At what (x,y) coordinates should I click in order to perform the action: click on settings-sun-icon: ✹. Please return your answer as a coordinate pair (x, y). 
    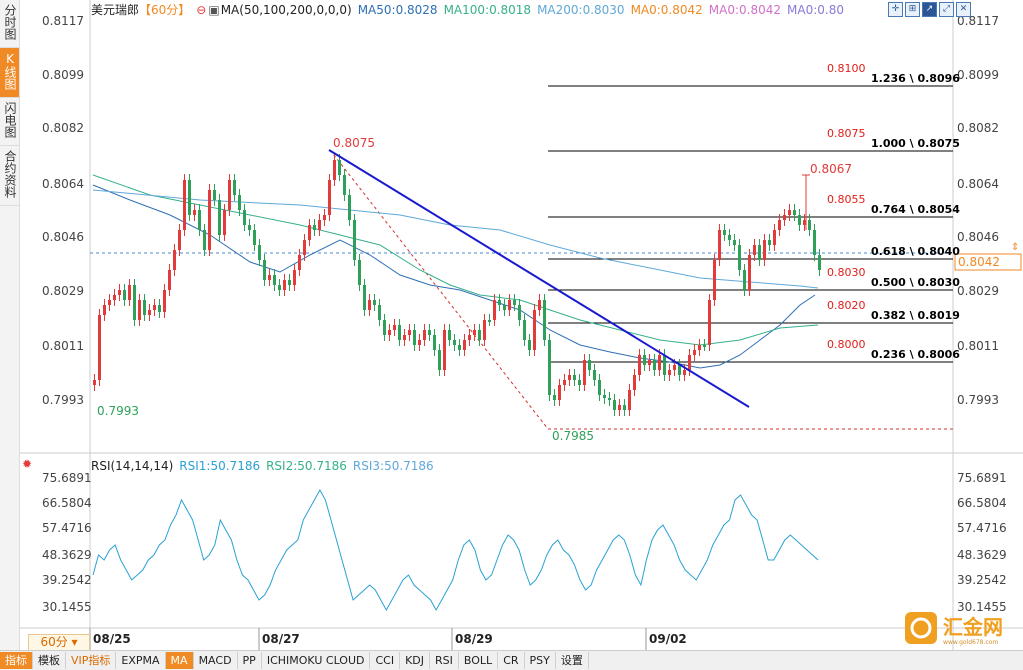
    Looking at the image, I should click on (27, 464).